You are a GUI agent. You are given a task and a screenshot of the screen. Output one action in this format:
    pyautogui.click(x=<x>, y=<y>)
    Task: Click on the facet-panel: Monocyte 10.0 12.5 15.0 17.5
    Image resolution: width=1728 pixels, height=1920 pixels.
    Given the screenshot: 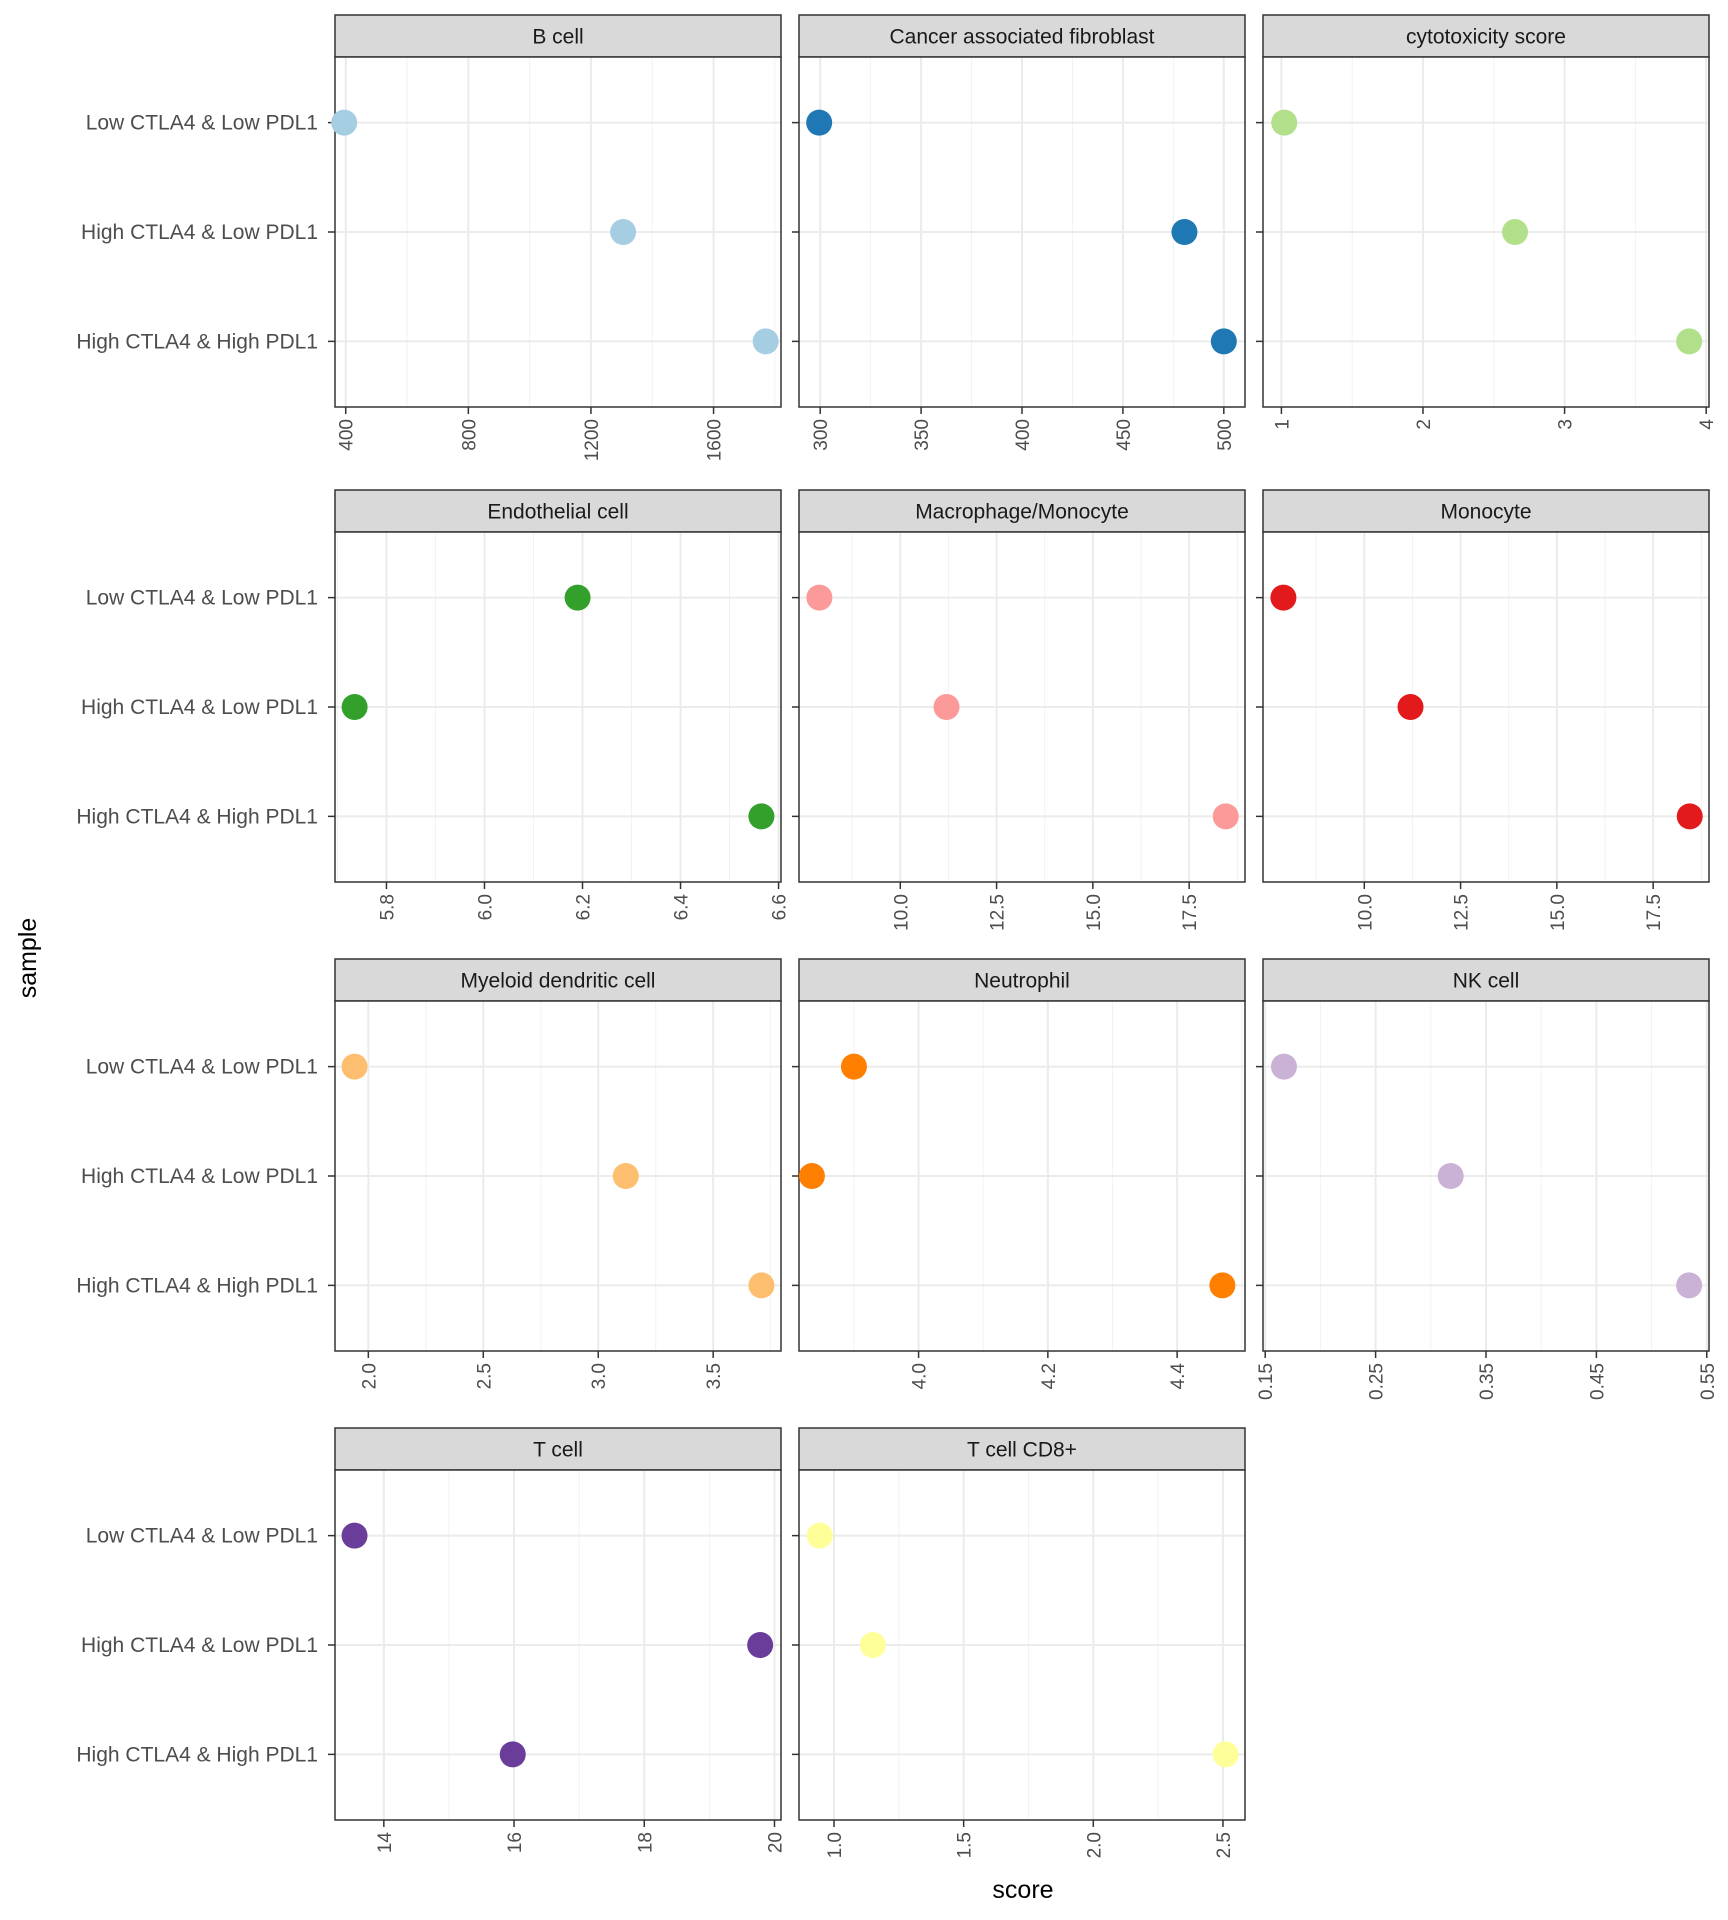 What is the action you would take?
    pyautogui.click(x=1483, y=710)
    